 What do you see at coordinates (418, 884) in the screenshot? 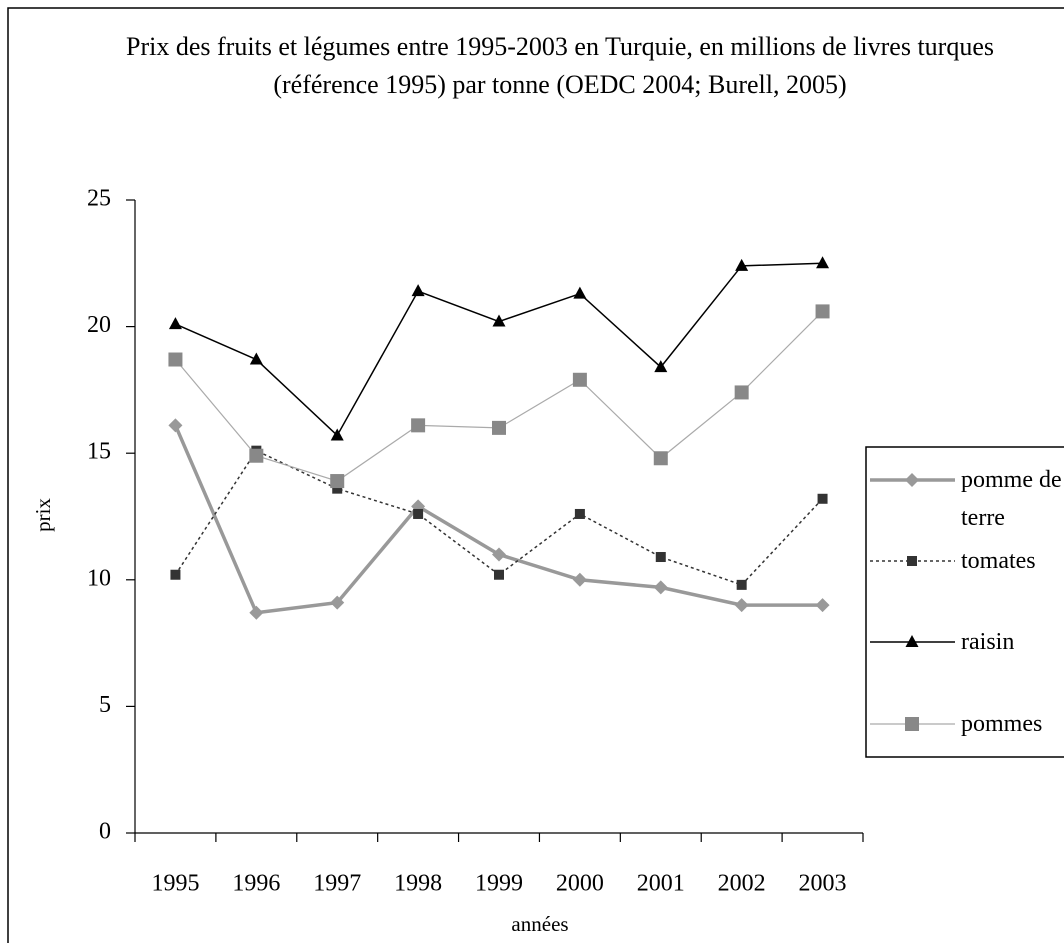
I see `x-tick-label: 1998` at bounding box center [418, 884].